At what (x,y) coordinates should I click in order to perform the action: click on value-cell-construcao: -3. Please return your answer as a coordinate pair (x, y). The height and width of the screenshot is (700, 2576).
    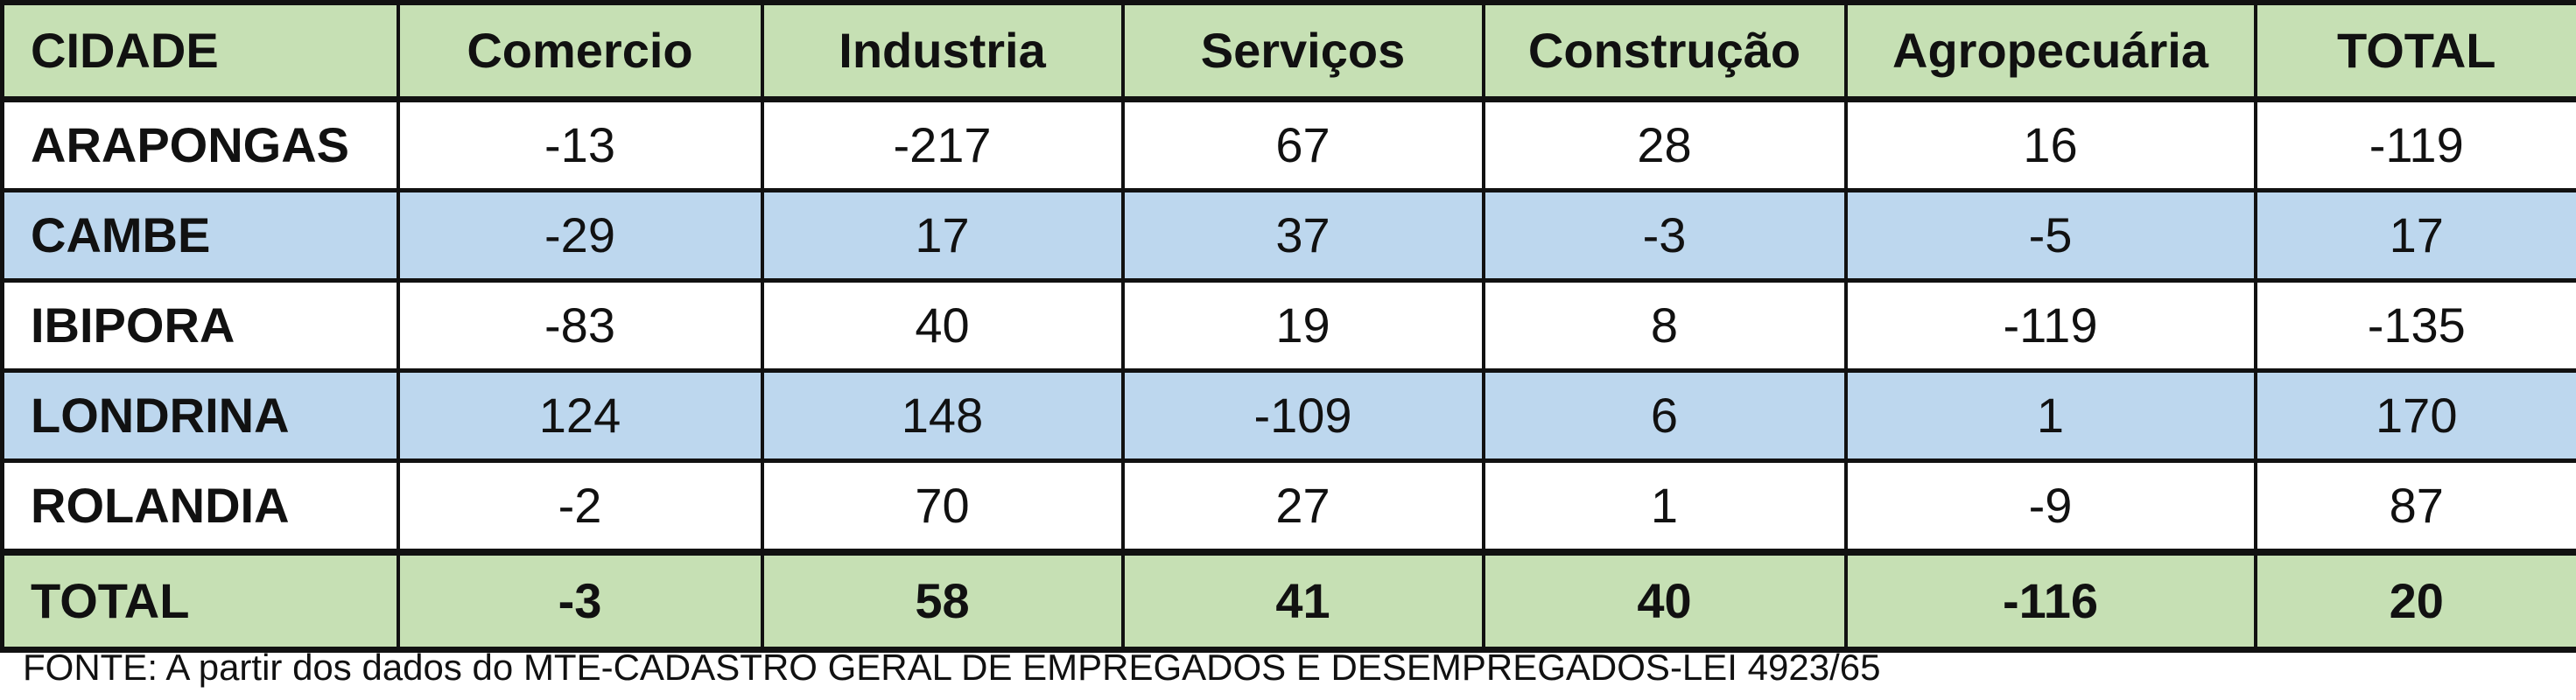
    Looking at the image, I should click on (1665, 236).